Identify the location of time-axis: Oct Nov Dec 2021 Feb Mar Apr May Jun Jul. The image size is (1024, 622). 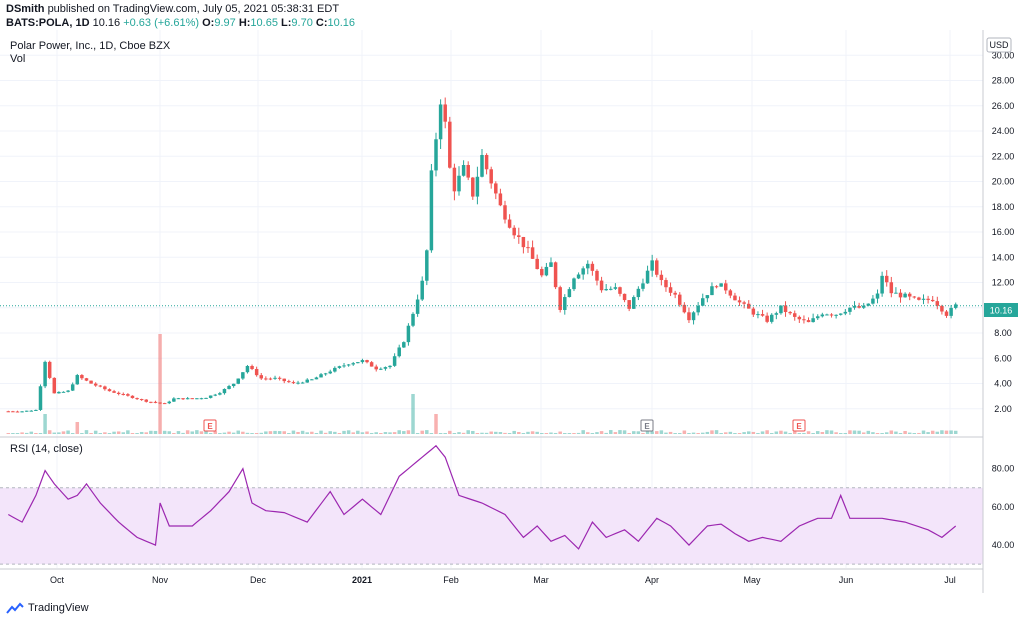
(503, 580).